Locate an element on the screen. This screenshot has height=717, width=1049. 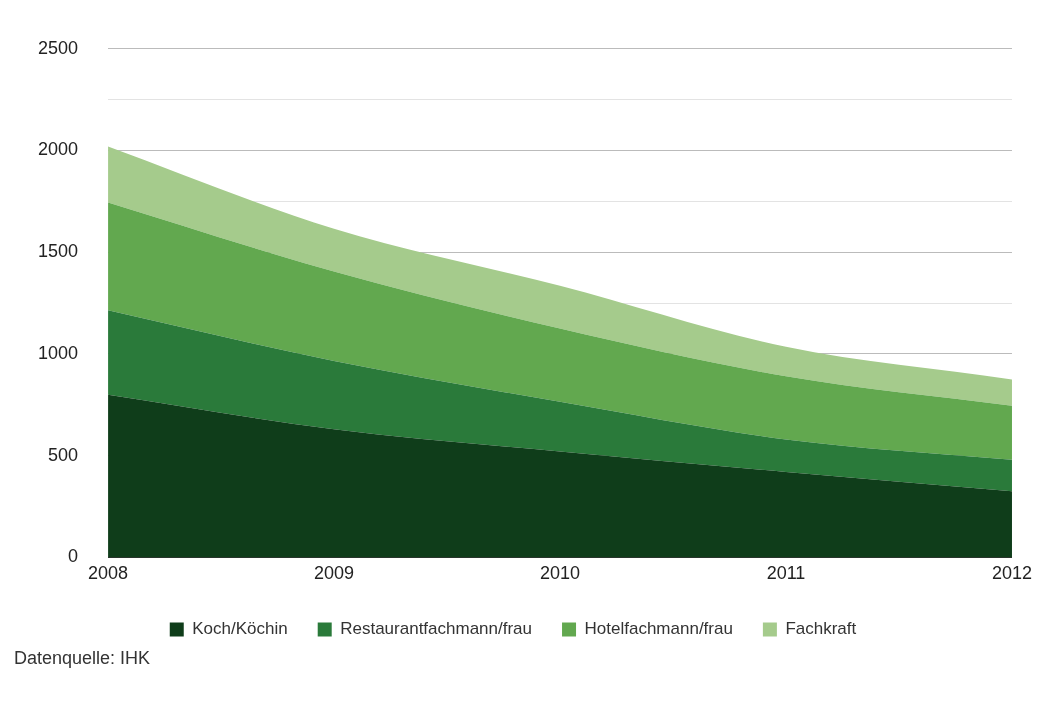
text: Datenquelle: IHK is located at coordinates (83, 658).